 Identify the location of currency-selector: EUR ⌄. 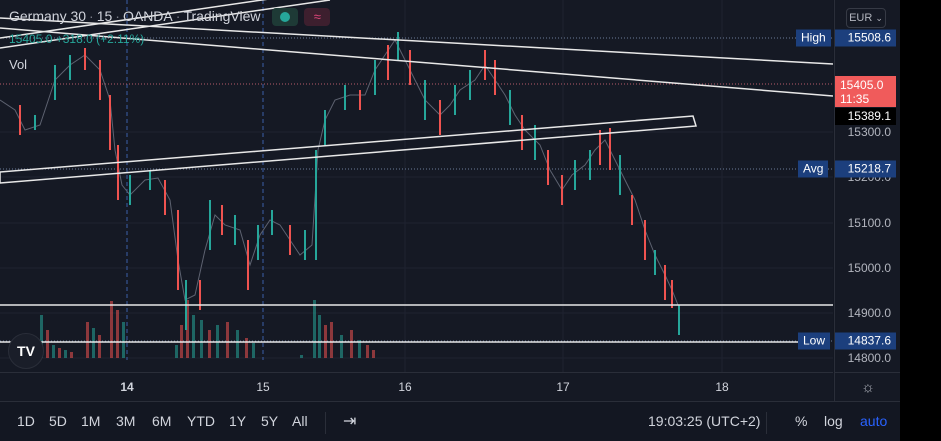
(866, 18).